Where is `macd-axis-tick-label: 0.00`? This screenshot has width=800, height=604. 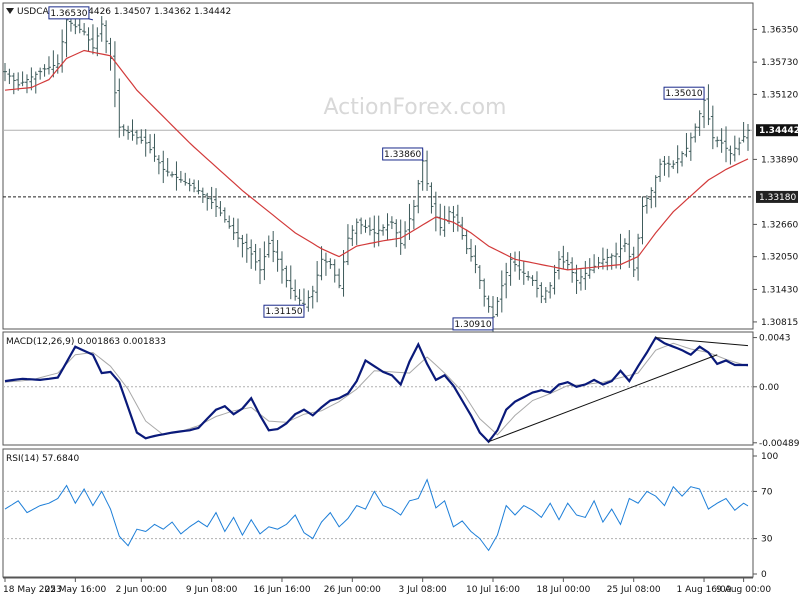
macd-axis-tick-label: 0.00 is located at coordinates (769, 388).